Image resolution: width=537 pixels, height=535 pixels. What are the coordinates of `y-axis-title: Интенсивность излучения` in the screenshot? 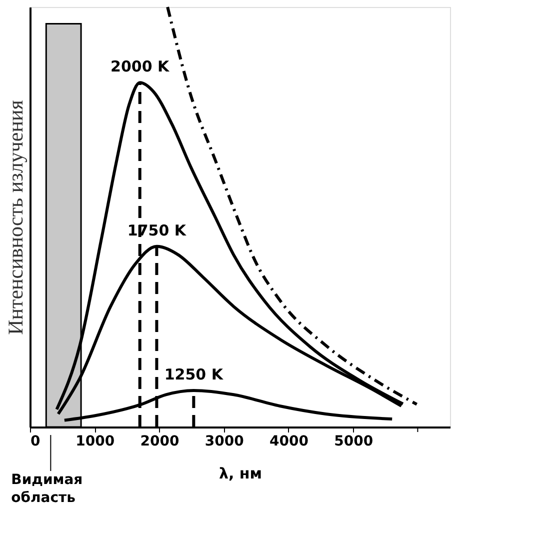 It's located at (16, 217).